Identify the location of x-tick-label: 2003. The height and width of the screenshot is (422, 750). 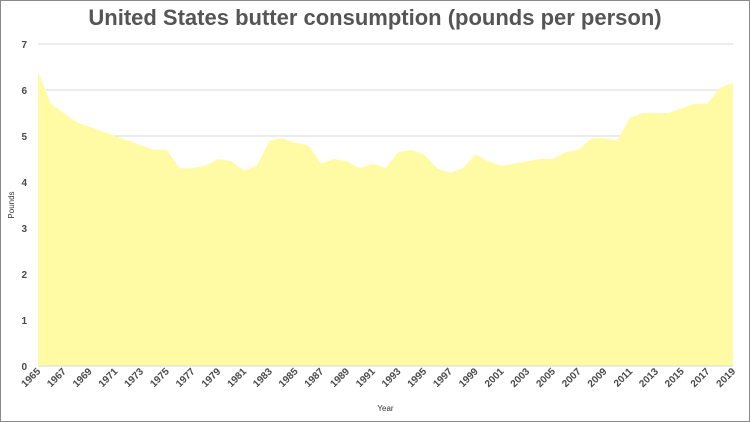
(521, 378).